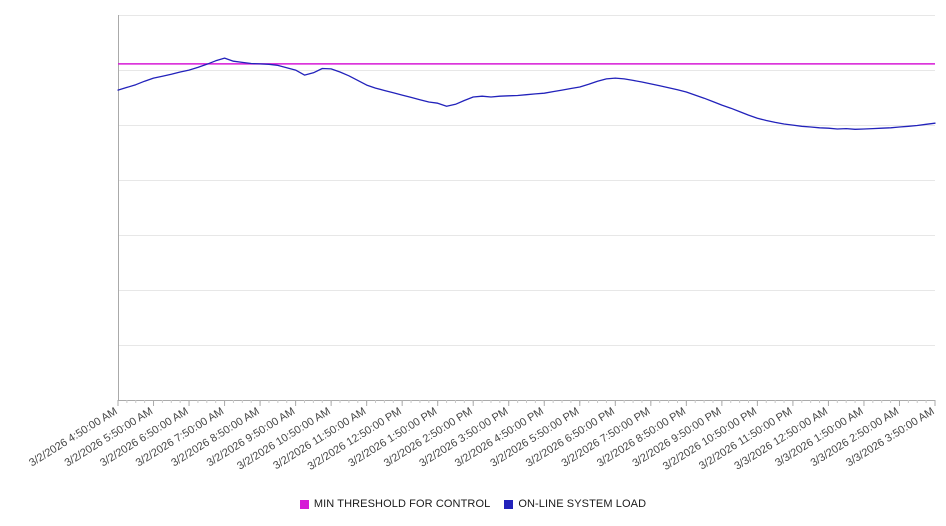 The width and height of the screenshot is (946, 526). I want to click on legend-item-min-threshold: MIN THRESHOLD FOR CONTROL, so click(395, 504).